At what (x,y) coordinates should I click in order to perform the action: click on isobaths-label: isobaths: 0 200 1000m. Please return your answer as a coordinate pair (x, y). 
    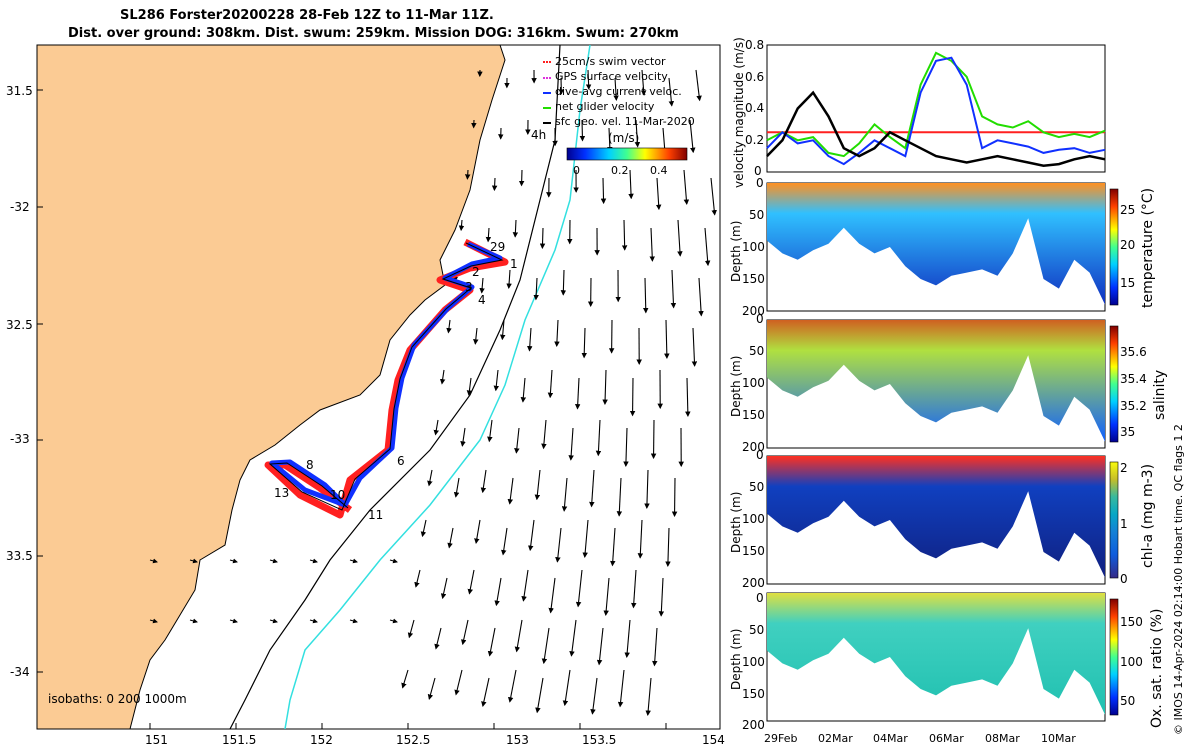
    Looking at the image, I should click on (117, 699).